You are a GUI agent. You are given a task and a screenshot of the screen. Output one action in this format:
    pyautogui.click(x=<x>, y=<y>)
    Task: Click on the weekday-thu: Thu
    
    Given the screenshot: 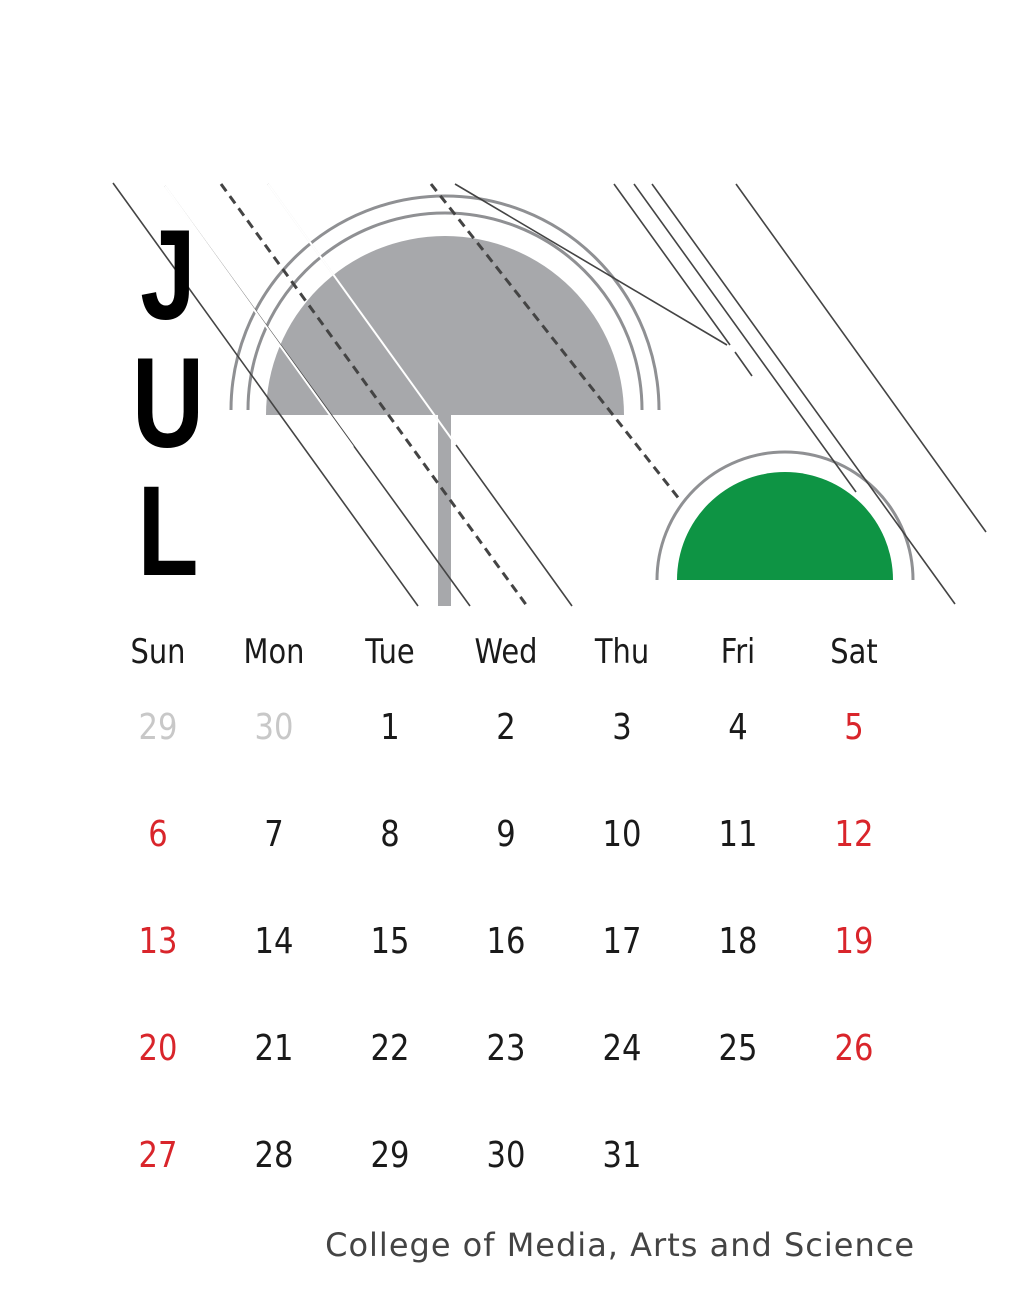 What is the action you would take?
    pyautogui.click(x=622, y=652)
    